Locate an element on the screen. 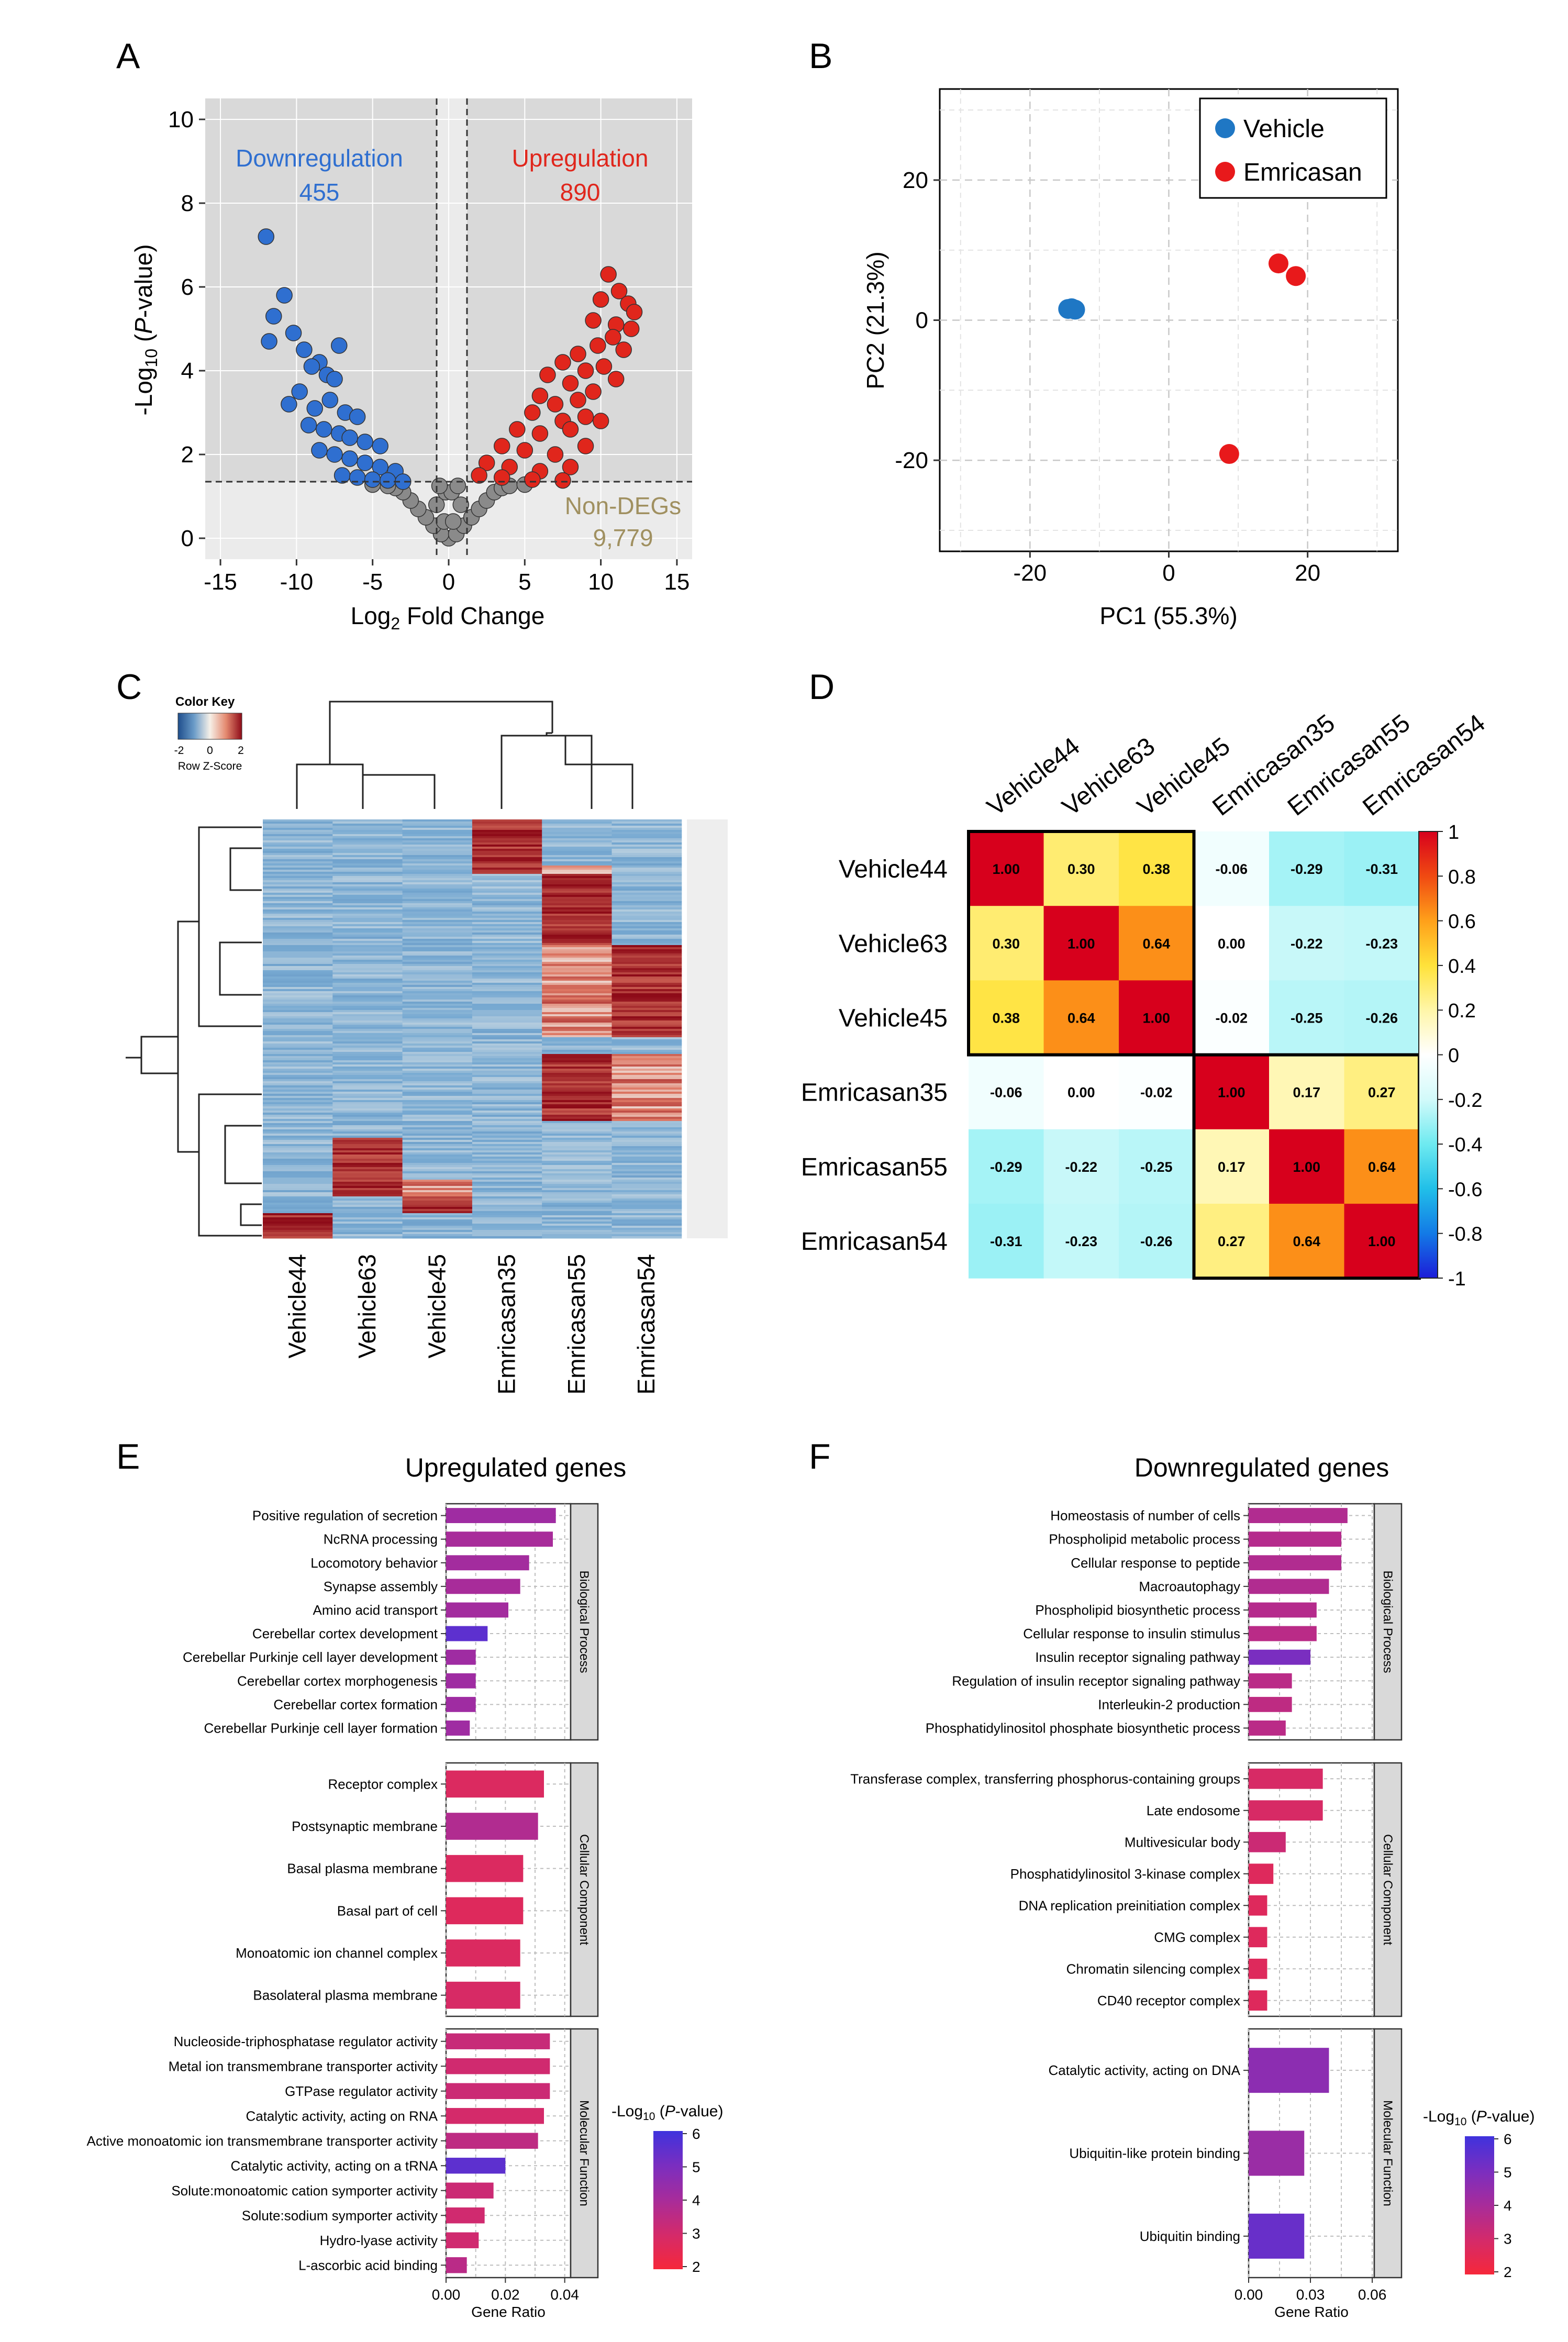 The height and width of the screenshot is (2342, 1568). volcano-x-tick-label: -10 is located at coordinates (297, 582).